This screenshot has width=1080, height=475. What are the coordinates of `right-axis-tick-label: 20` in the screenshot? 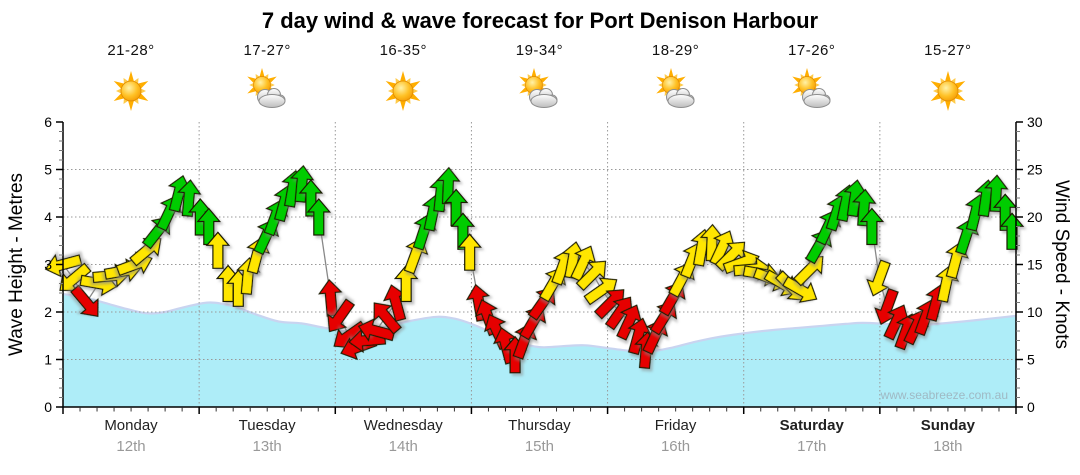 It's located at (1035, 217).